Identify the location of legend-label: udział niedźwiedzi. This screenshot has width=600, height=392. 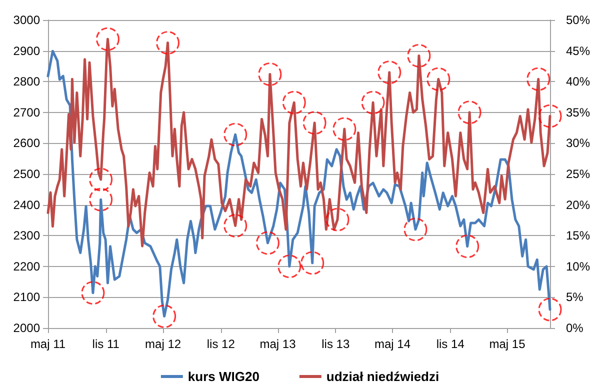
(383, 376).